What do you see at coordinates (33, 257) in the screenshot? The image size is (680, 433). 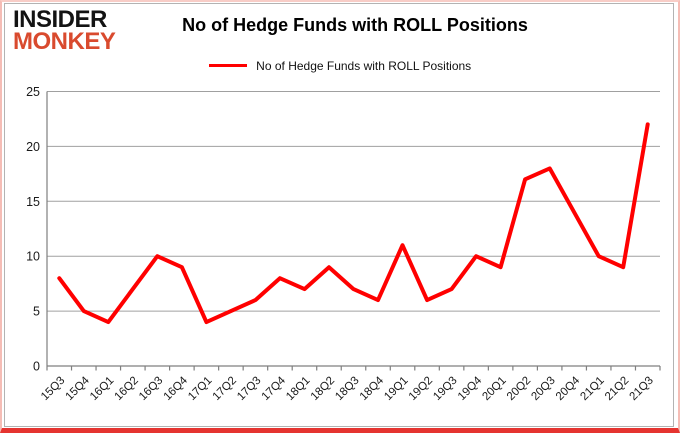 I see `y-axis-label-10: 10` at bounding box center [33, 257].